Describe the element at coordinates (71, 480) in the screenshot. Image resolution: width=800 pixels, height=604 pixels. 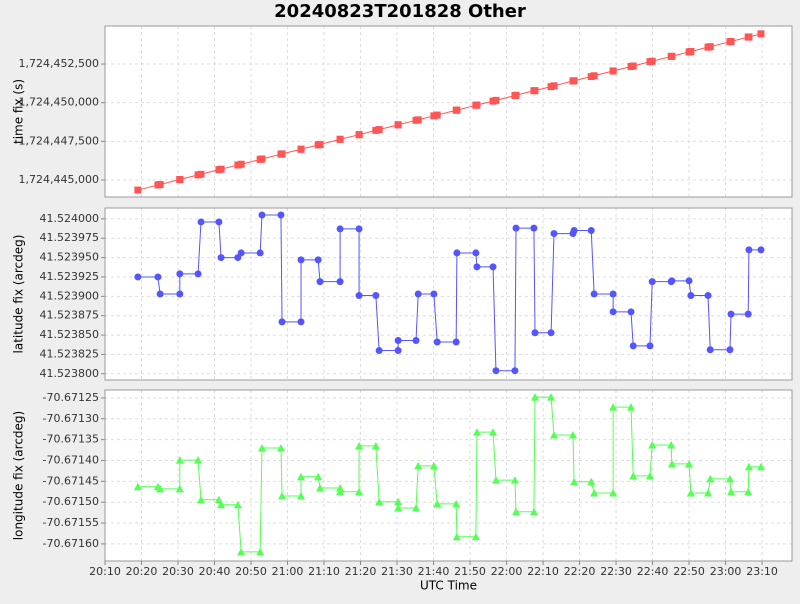
I see `y-tick-label: -70.67145` at that location.